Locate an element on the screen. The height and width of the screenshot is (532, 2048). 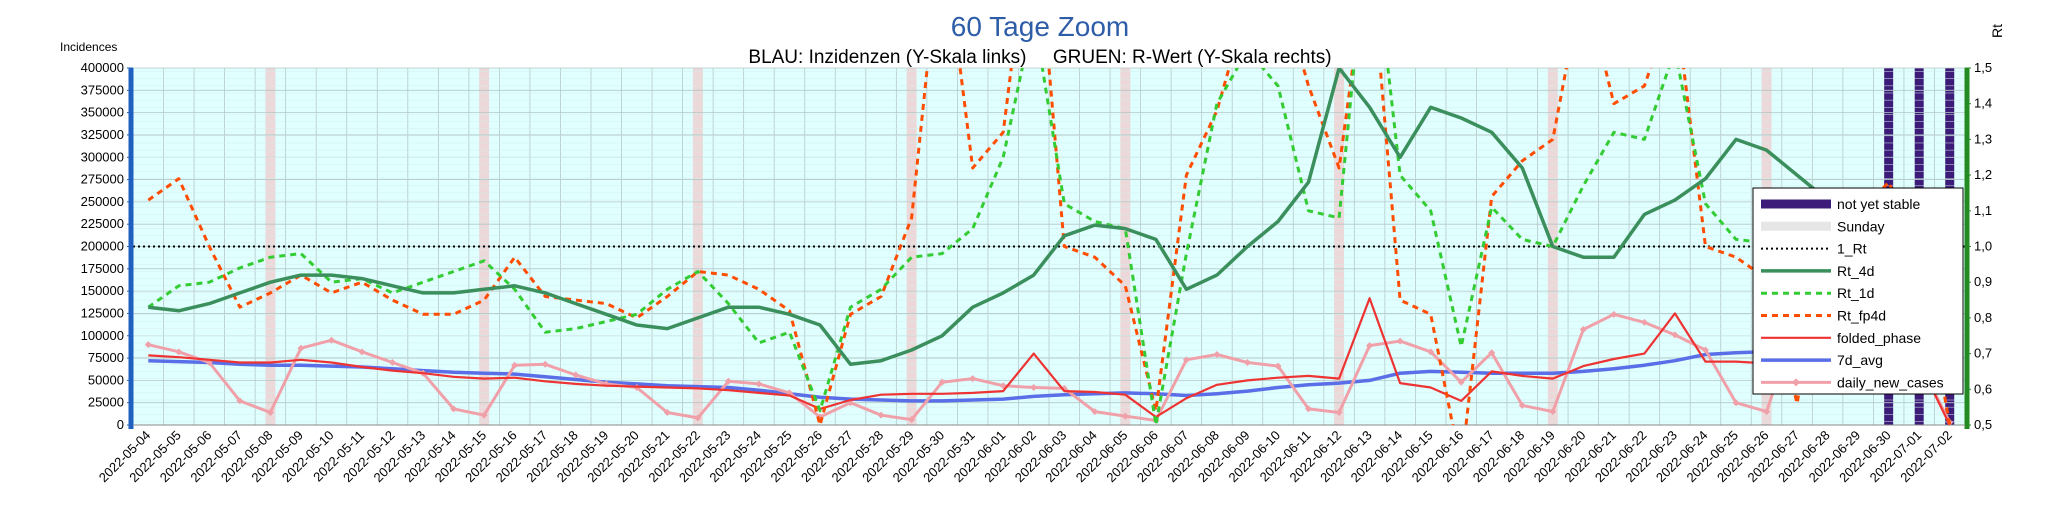
chart-title: 60 Tage Zoom is located at coordinates (1040, 26).